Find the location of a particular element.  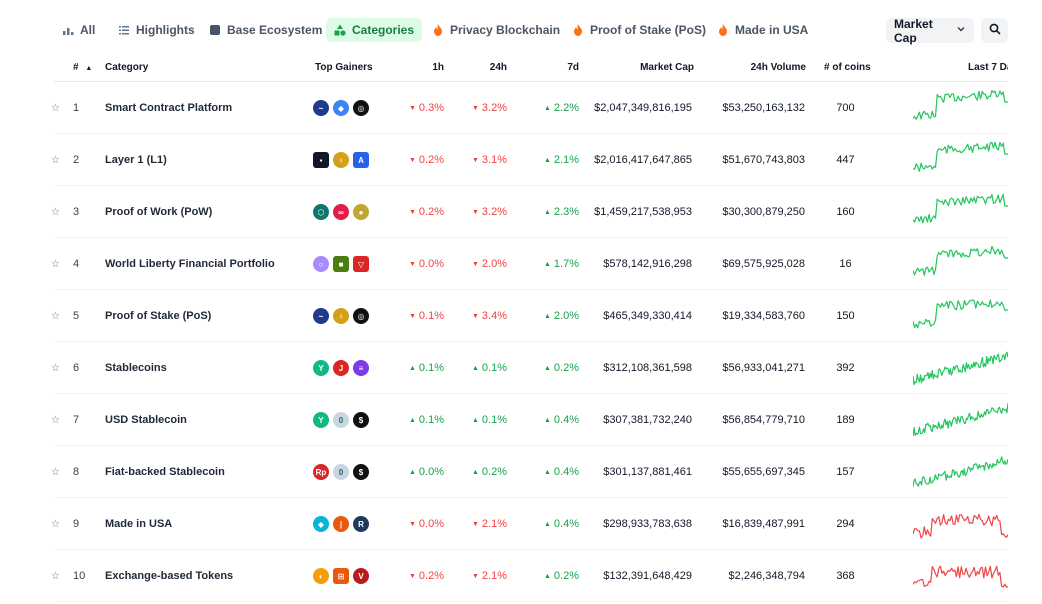

header-category: Category is located at coordinates (127, 67).